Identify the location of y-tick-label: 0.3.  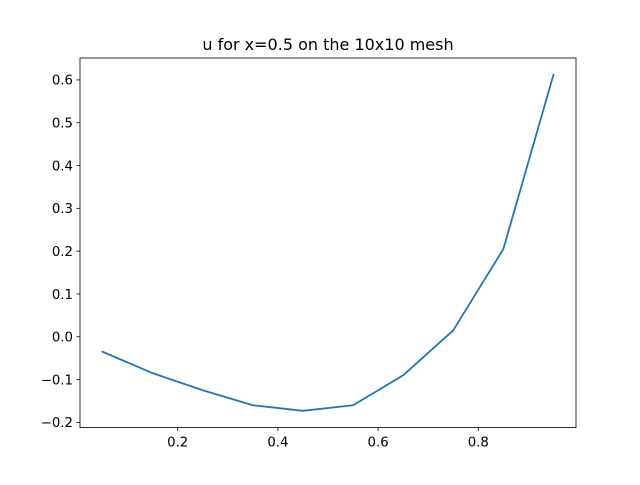
(62, 209).